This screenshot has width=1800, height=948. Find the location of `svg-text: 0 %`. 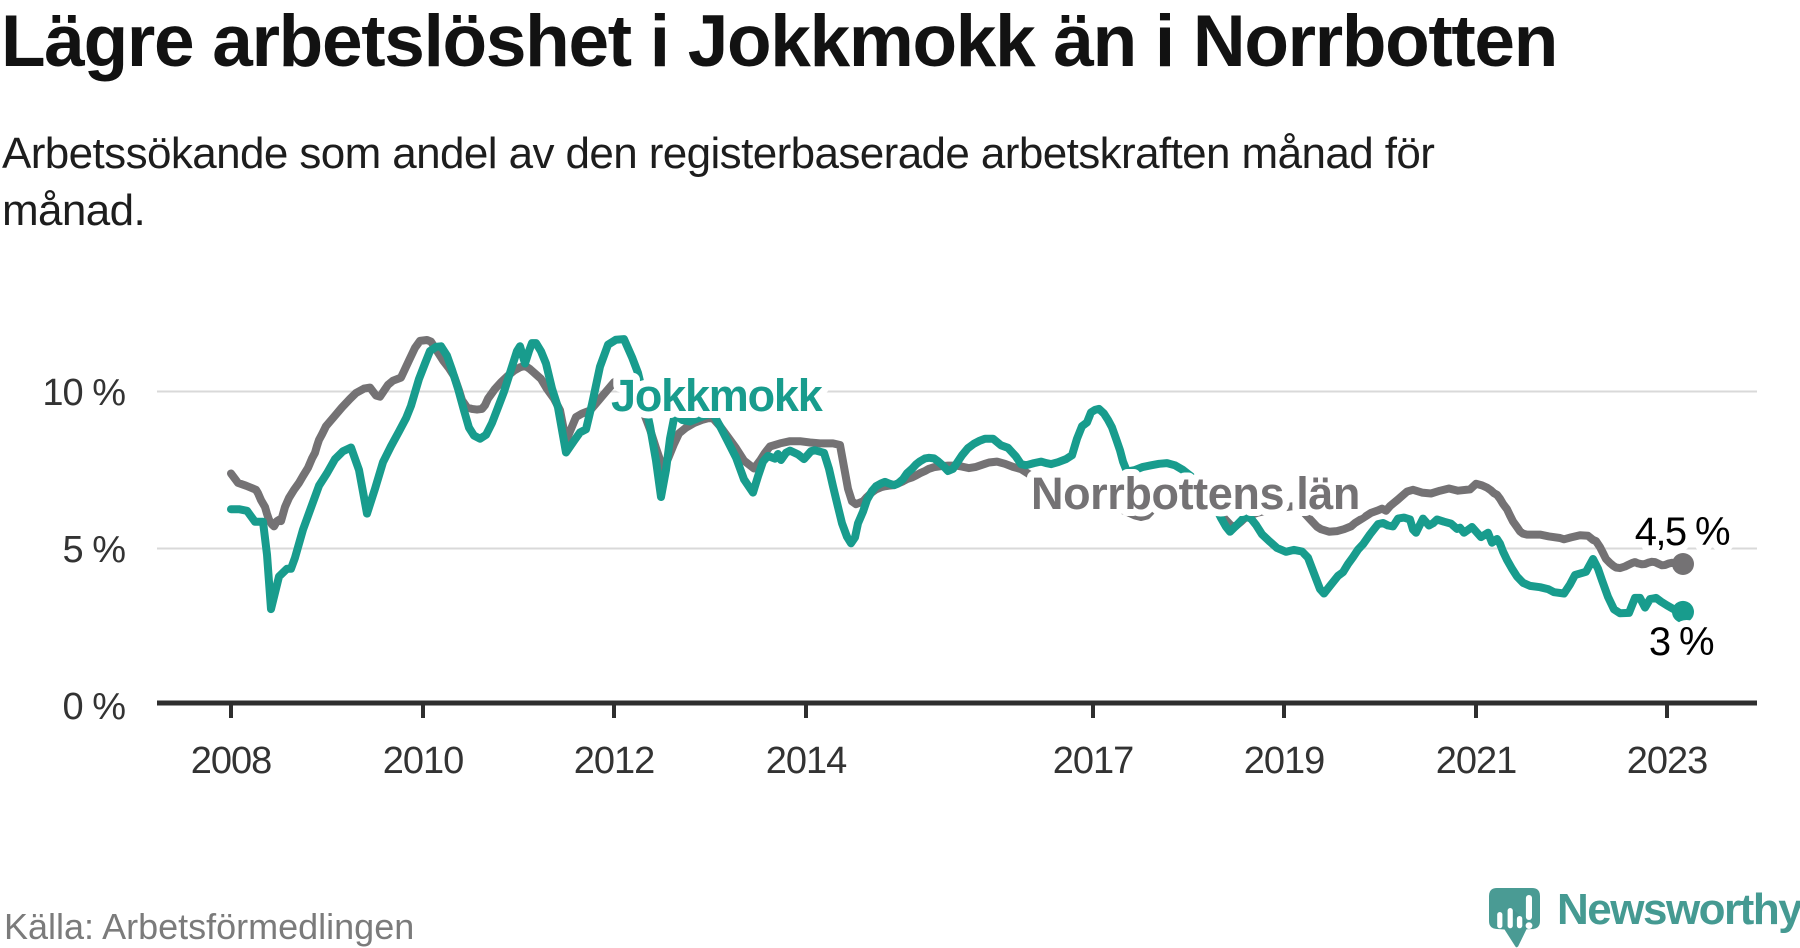

svg-text: 0 % is located at coordinates (94, 707).